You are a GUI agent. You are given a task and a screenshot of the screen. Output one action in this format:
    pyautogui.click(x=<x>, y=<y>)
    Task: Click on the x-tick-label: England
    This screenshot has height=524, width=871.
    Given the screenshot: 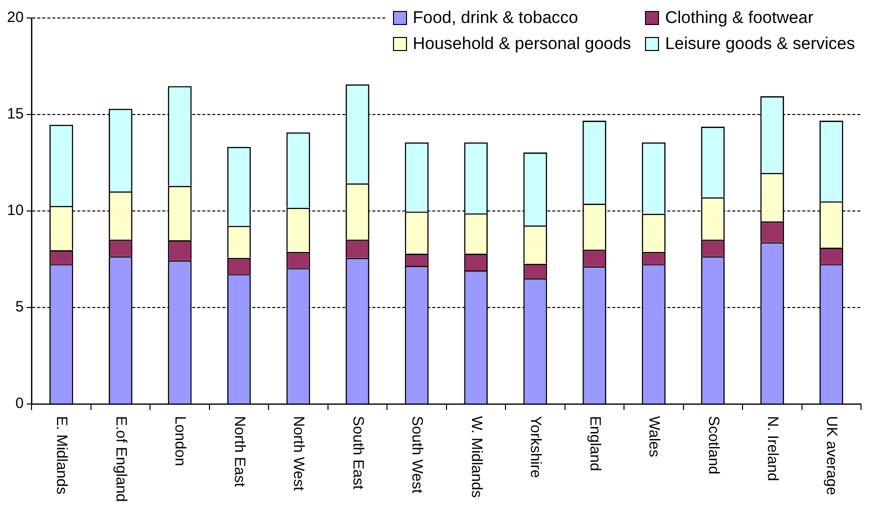 What is the action you would take?
    pyautogui.click(x=595, y=444)
    